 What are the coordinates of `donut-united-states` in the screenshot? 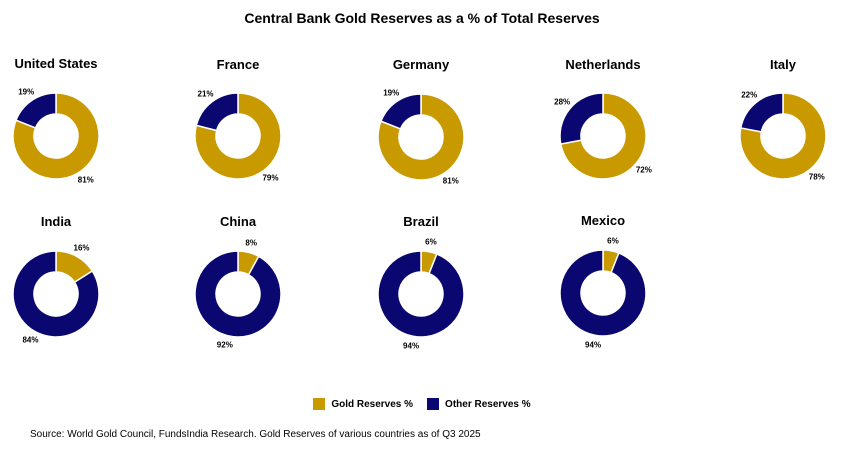 It's located at (56, 136).